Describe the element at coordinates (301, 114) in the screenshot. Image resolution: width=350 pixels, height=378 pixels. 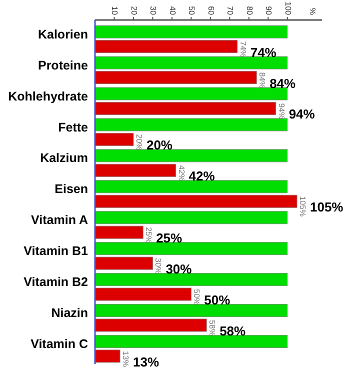
I see `text: 94%` at that location.